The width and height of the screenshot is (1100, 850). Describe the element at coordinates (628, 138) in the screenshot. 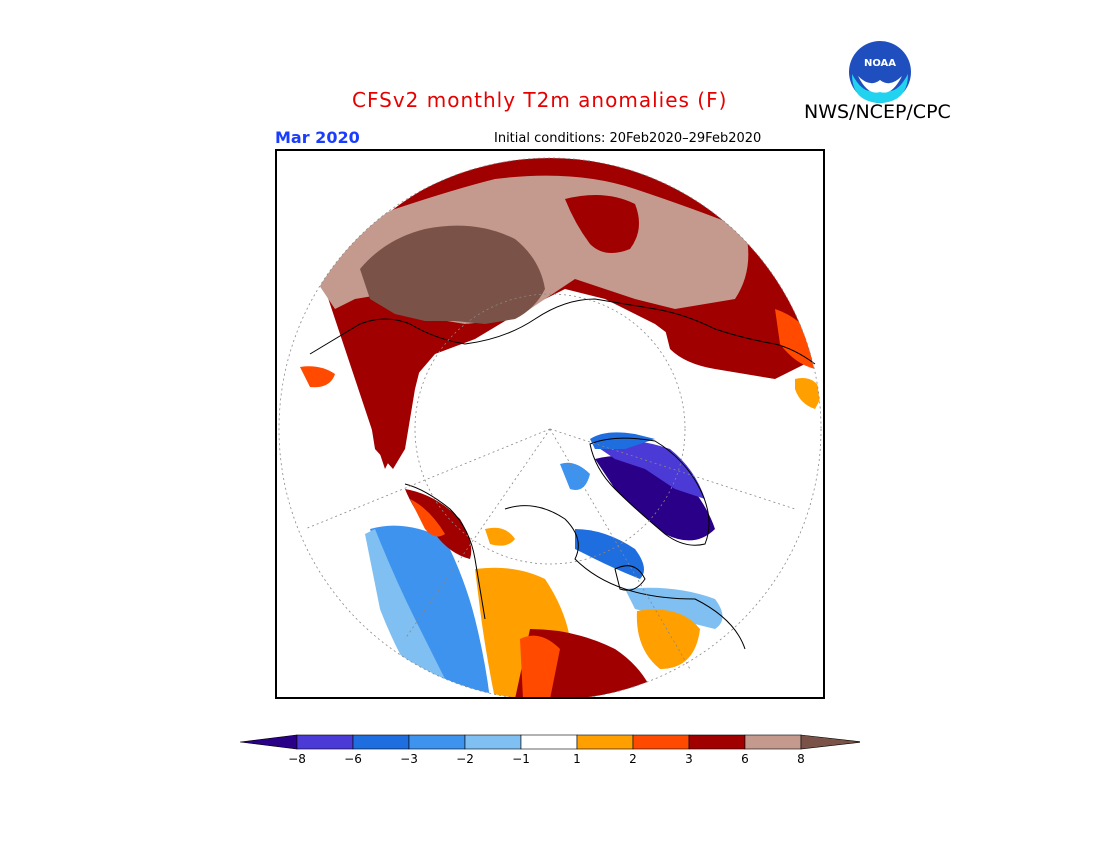

I see `initial-conditions-label: Initial conditions: 20Feb2020–29Feb2020` at that location.